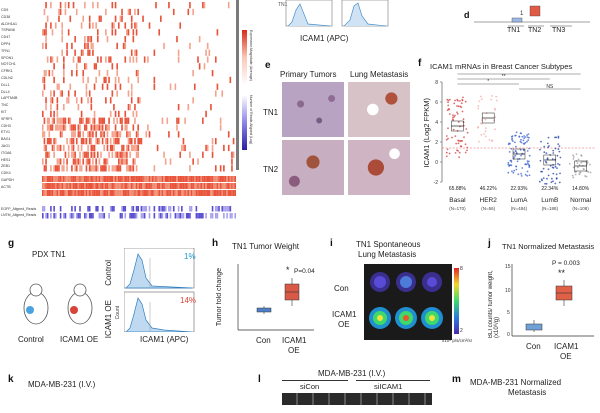 This screenshot has height=413, width=600. I want to click on panel-k-text: MDA-MB-231 (I.V.), so click(62, 384).